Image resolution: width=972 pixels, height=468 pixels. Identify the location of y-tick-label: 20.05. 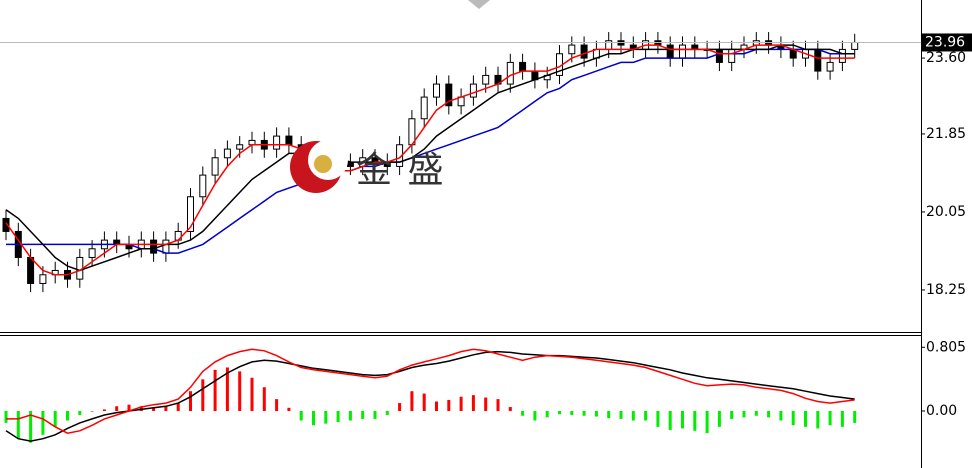
(946, 212).